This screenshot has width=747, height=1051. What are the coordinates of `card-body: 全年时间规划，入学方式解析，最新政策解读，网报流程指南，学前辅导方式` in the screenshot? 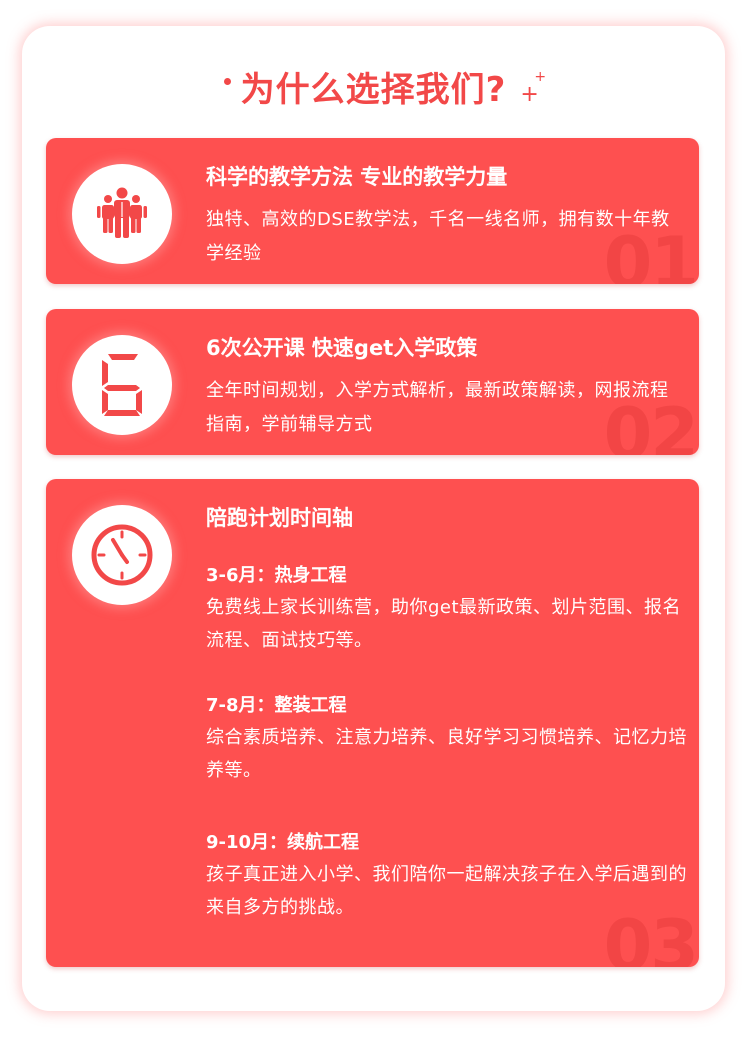 It's located at (437, 407).